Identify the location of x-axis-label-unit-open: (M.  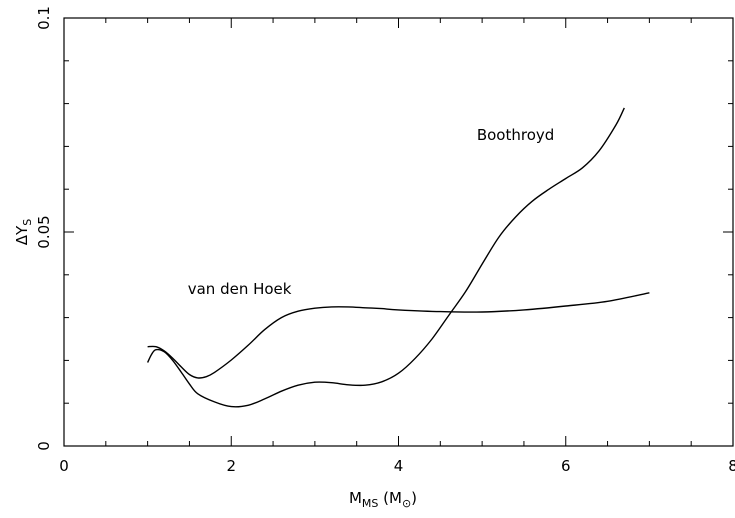
(390, 498).